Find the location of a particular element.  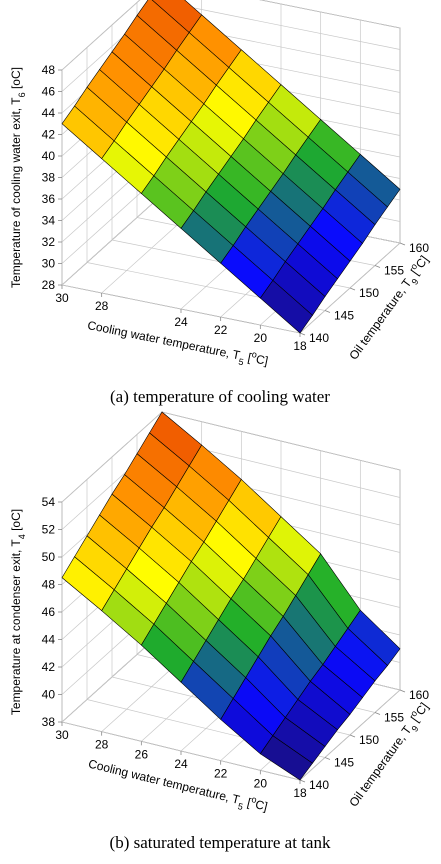

label-part: Temperature of cooling water exit, T is located at coordinates (16, 192).